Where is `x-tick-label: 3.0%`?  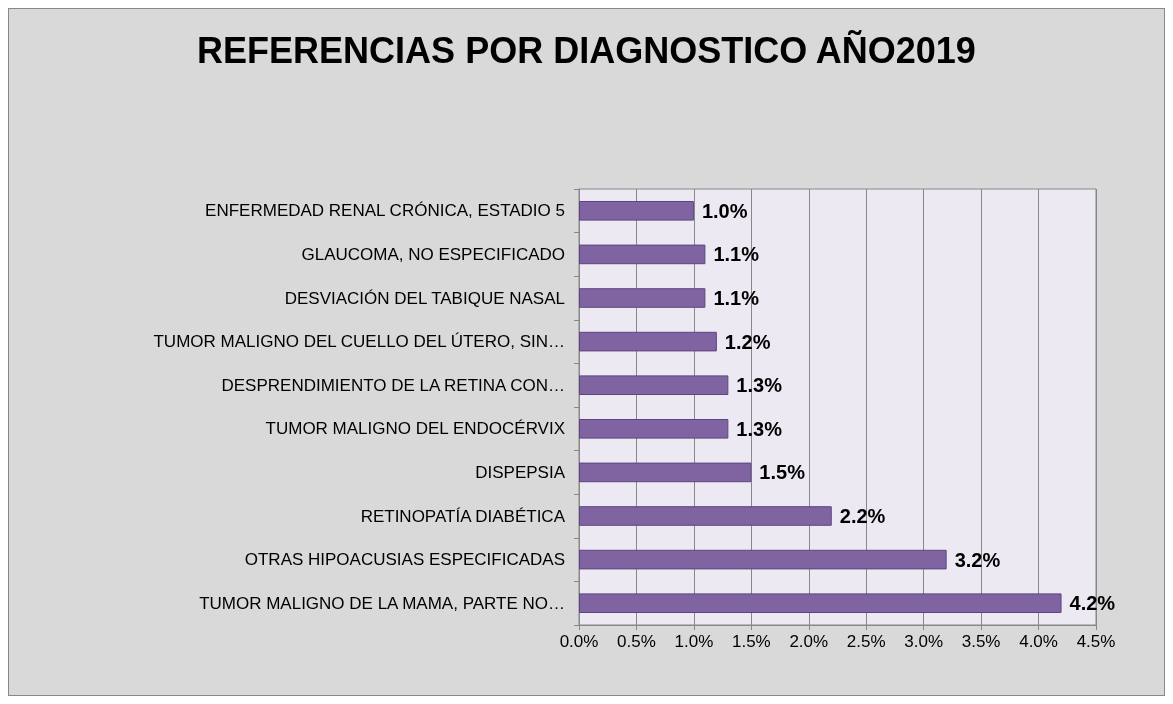 x-tick-label: 3.0% is located at coordinates (924, 641).